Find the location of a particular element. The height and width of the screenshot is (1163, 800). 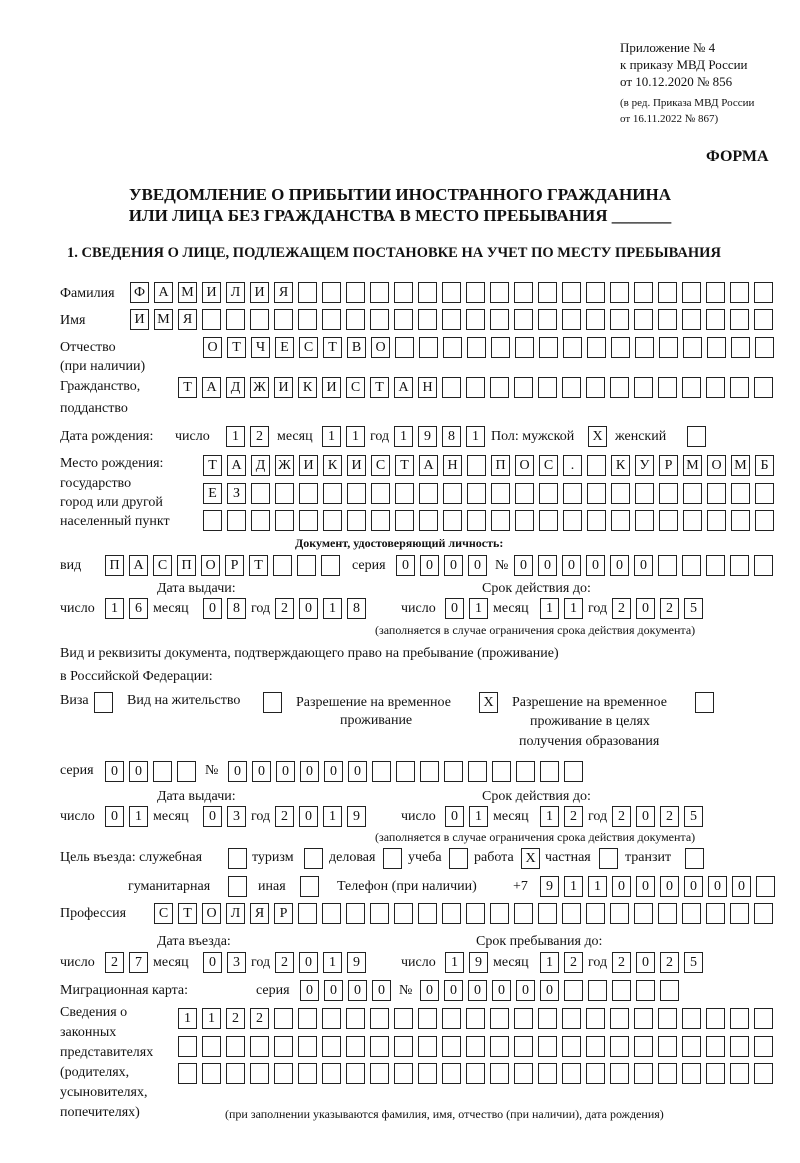

char-box-rd-valid-year: 0 is located at coordinates (645, 816).